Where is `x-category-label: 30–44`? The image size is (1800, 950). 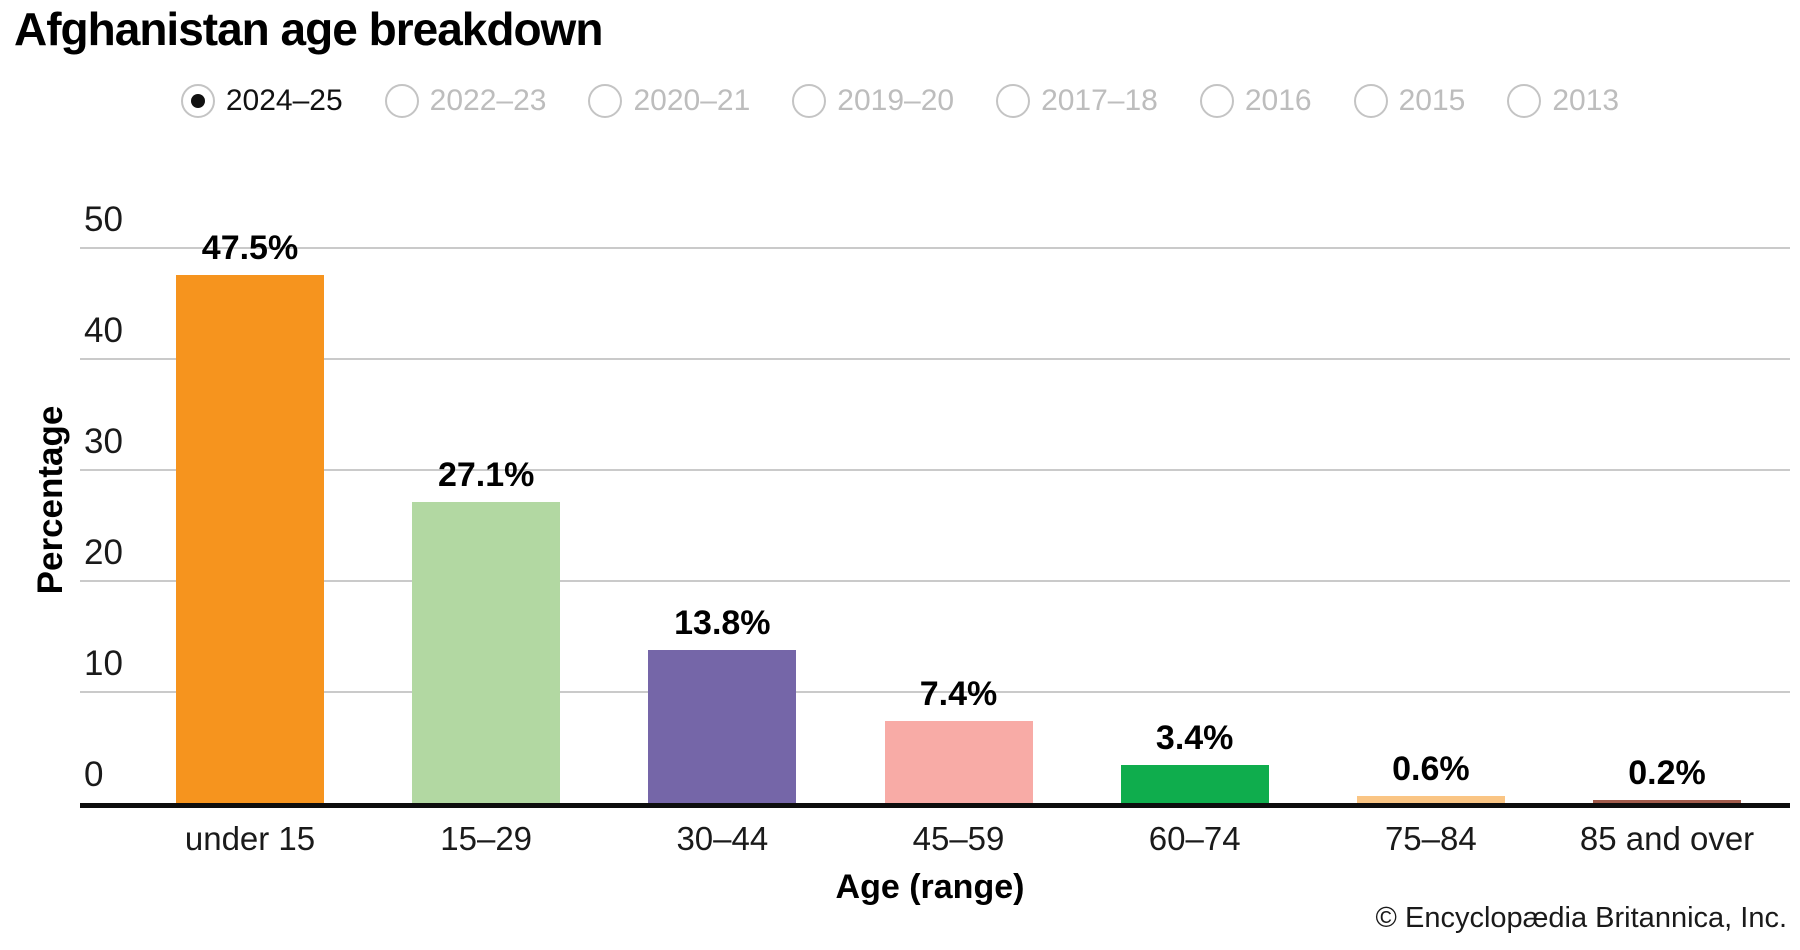
x-category-label: 30–44 is located at coordinates (722, 838).